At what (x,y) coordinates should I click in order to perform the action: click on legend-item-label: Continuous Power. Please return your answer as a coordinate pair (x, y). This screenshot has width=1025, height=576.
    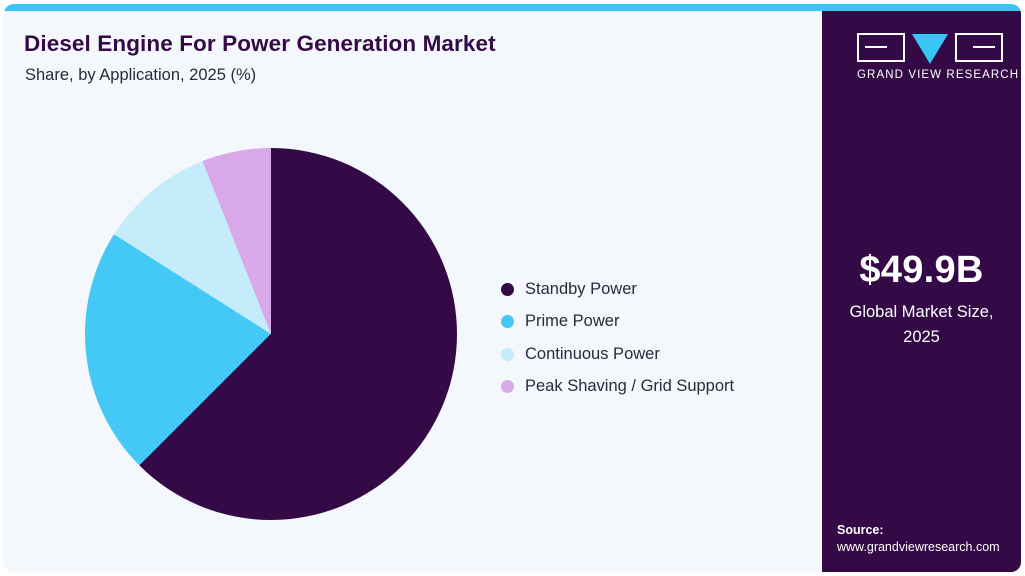
    Looking at the image, I should click on (592, 353).